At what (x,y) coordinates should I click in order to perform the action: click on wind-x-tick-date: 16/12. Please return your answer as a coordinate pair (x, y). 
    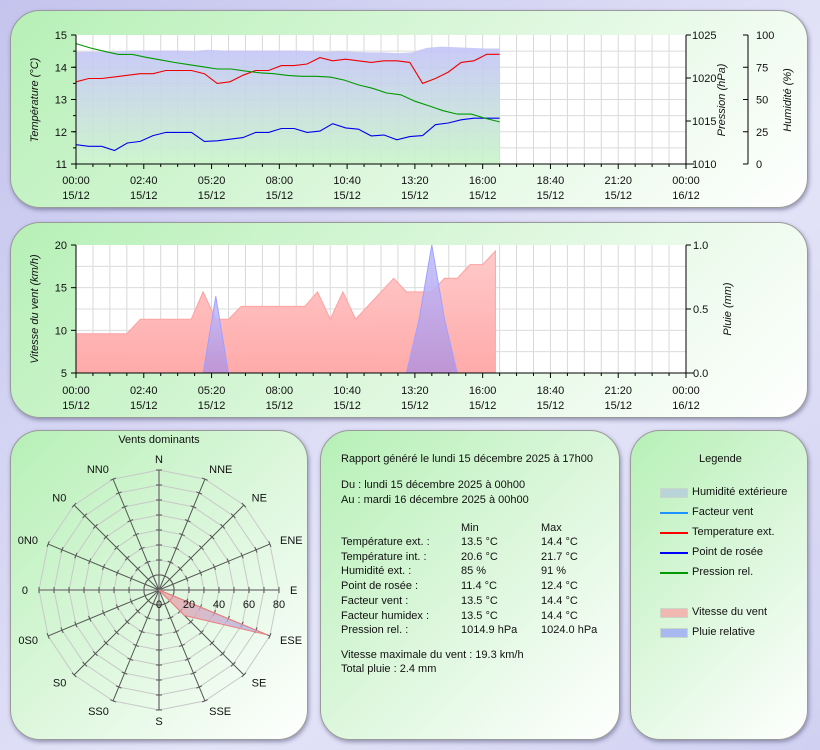
    Looking at the image, I should click on (686, 406).